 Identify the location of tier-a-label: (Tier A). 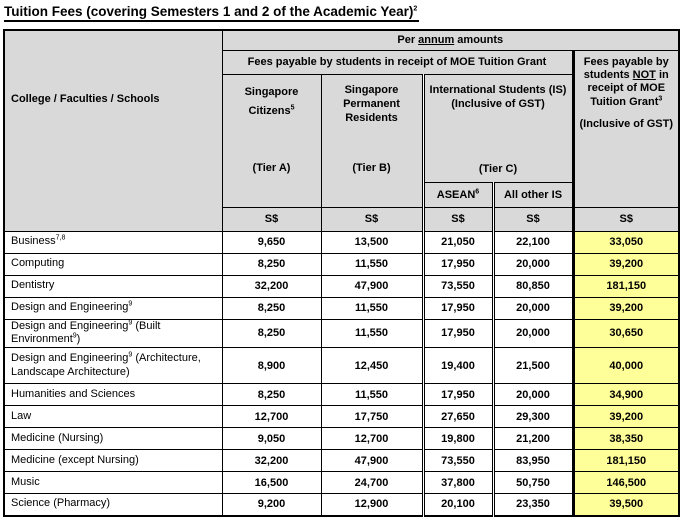
(271, 182).